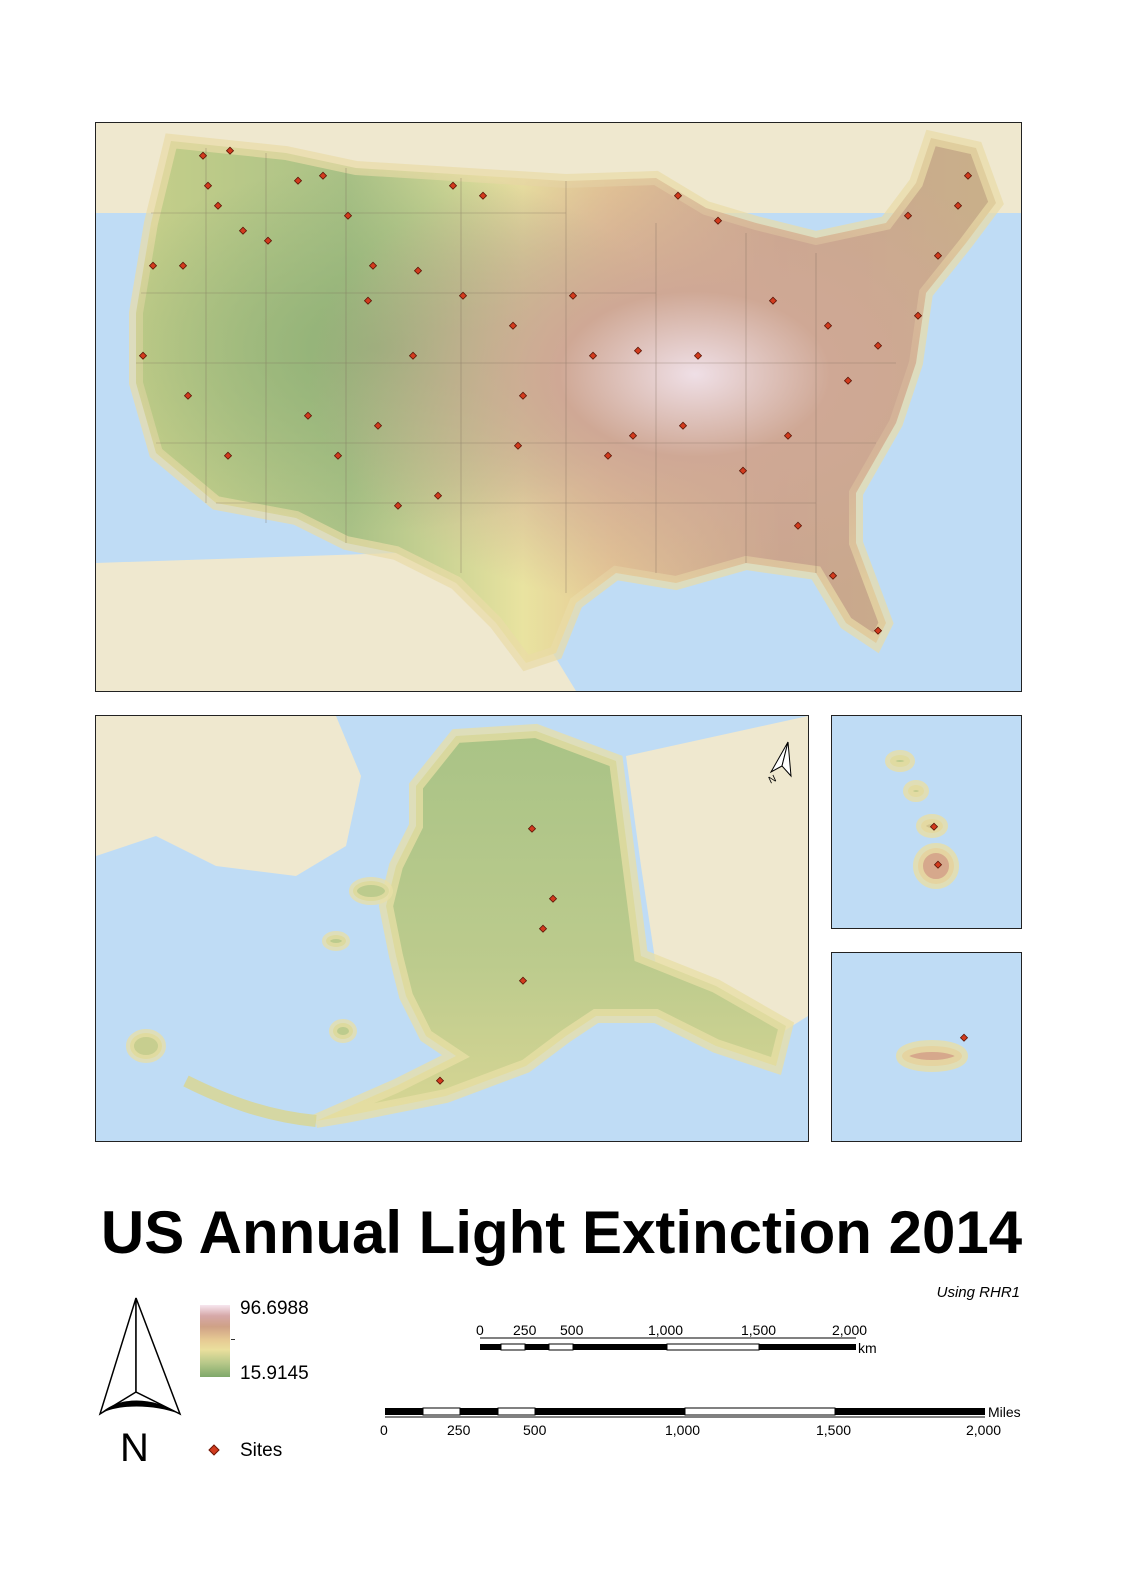 This screenshot has width=1123, height=1587. Describe the element at coordinates (867, 1348) in the screenshot. I see `km-unit-label: km` at that location.